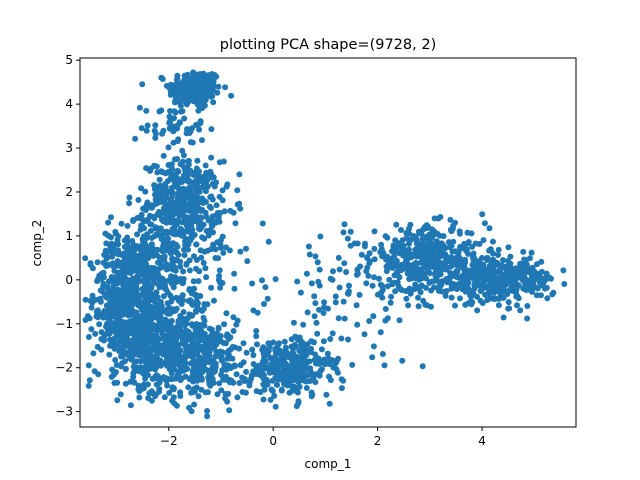 The image size is (640, 480). I want to click on y-tick-label: 3, so click(69, 148).